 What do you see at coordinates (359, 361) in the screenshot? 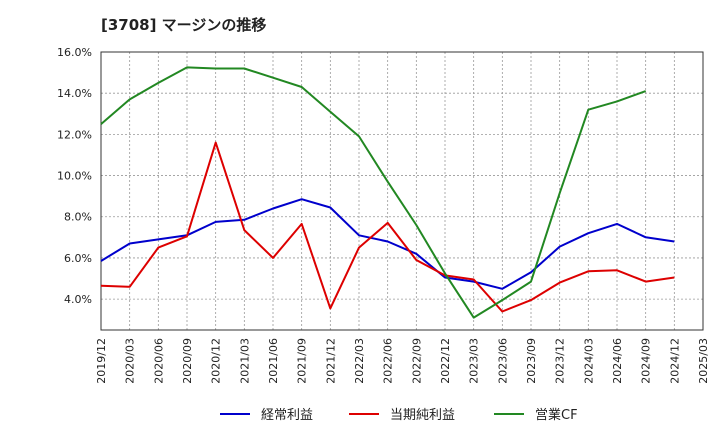
I see `x-tick-label: 2022/03` at bounding box center [359, 361].